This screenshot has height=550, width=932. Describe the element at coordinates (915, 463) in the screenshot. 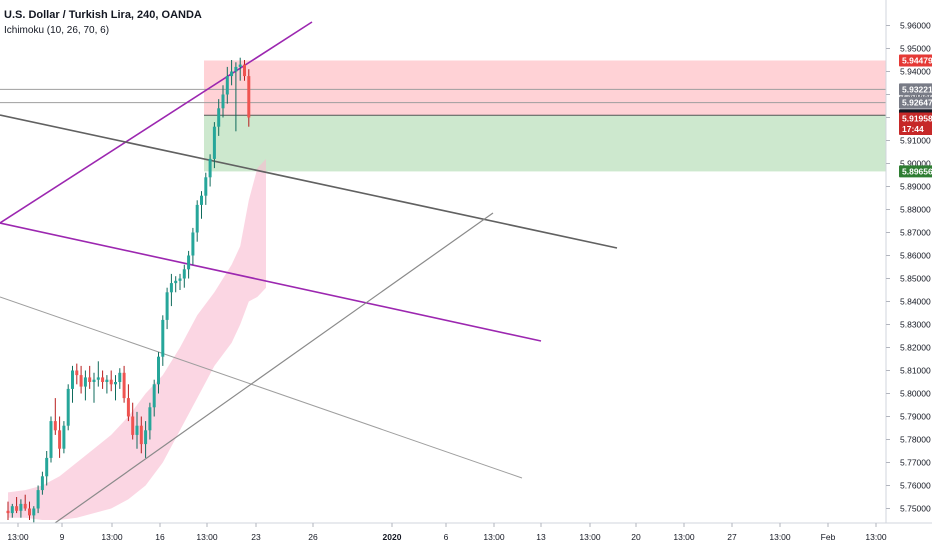

I see `y-tick-label: 5.77000` at that location.